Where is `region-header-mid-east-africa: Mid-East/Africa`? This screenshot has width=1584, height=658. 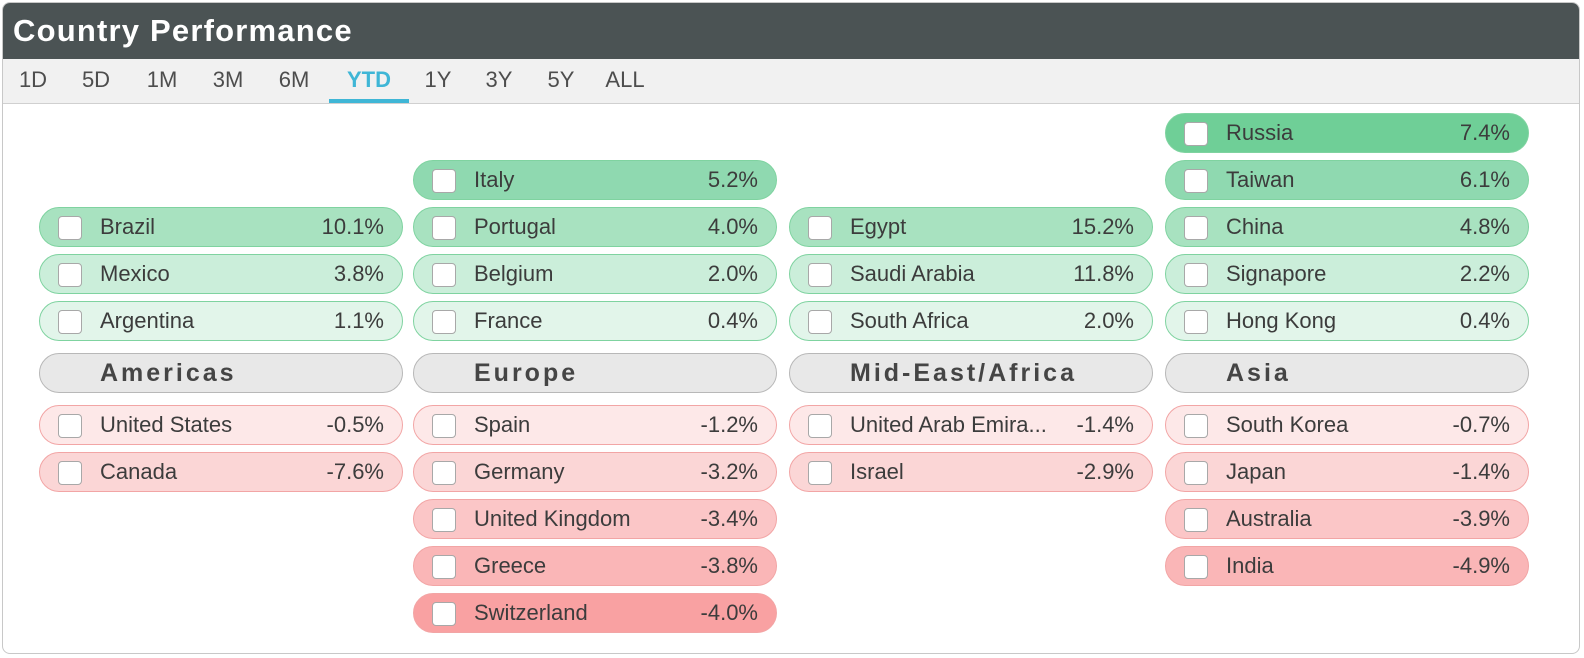 region-header-mid-east-africa: Mid-East/Africa is located at coordinates (971, 373).